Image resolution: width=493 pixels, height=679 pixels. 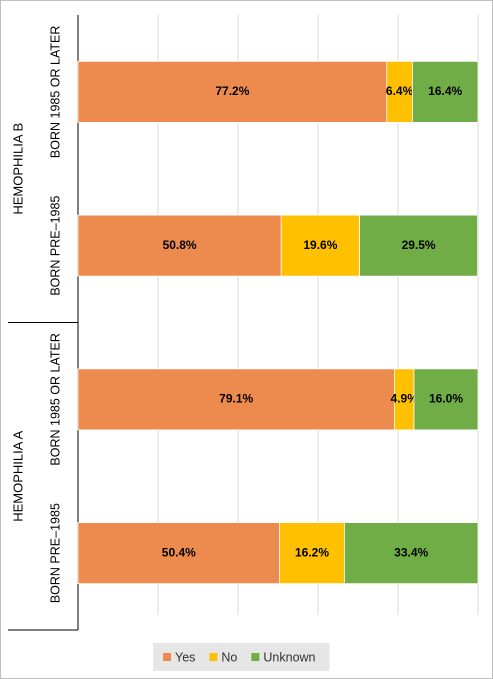 I want to click on legend: Yes No Unknown, so click(x=241, y=657).